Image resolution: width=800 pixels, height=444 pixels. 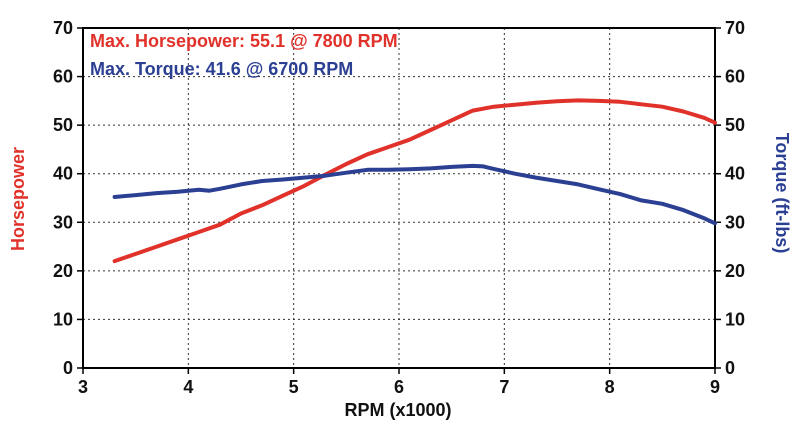 I want to click on x-tick-label: 6, so click(x=399, y=387).